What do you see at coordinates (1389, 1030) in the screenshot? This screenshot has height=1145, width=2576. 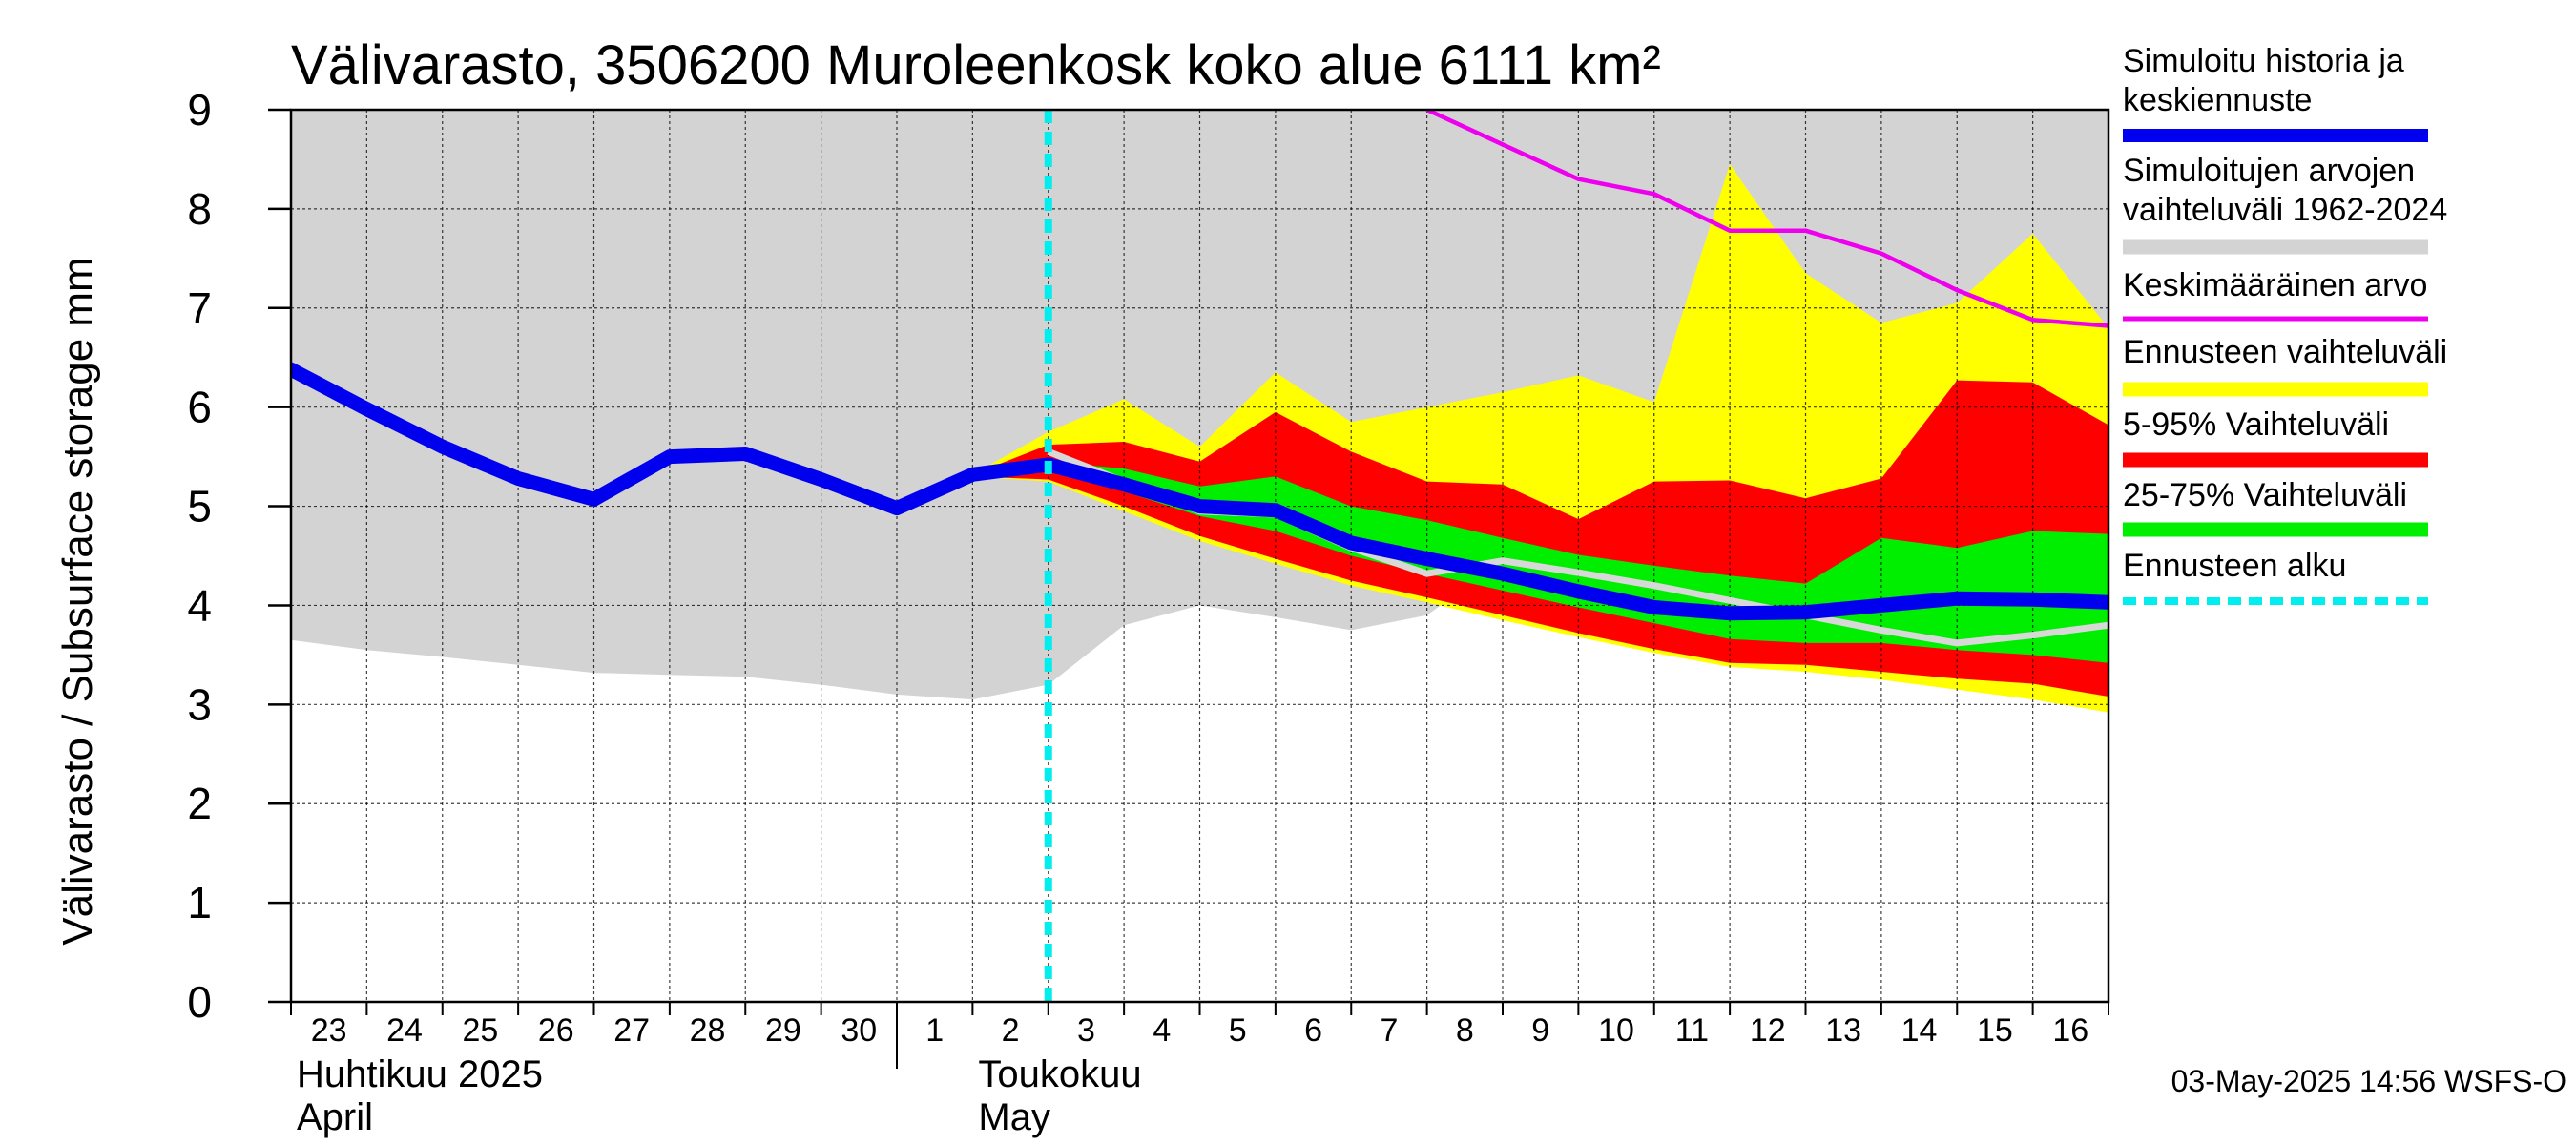 I see `x-tick-label: 7` at bounding box center [1389, 1030].